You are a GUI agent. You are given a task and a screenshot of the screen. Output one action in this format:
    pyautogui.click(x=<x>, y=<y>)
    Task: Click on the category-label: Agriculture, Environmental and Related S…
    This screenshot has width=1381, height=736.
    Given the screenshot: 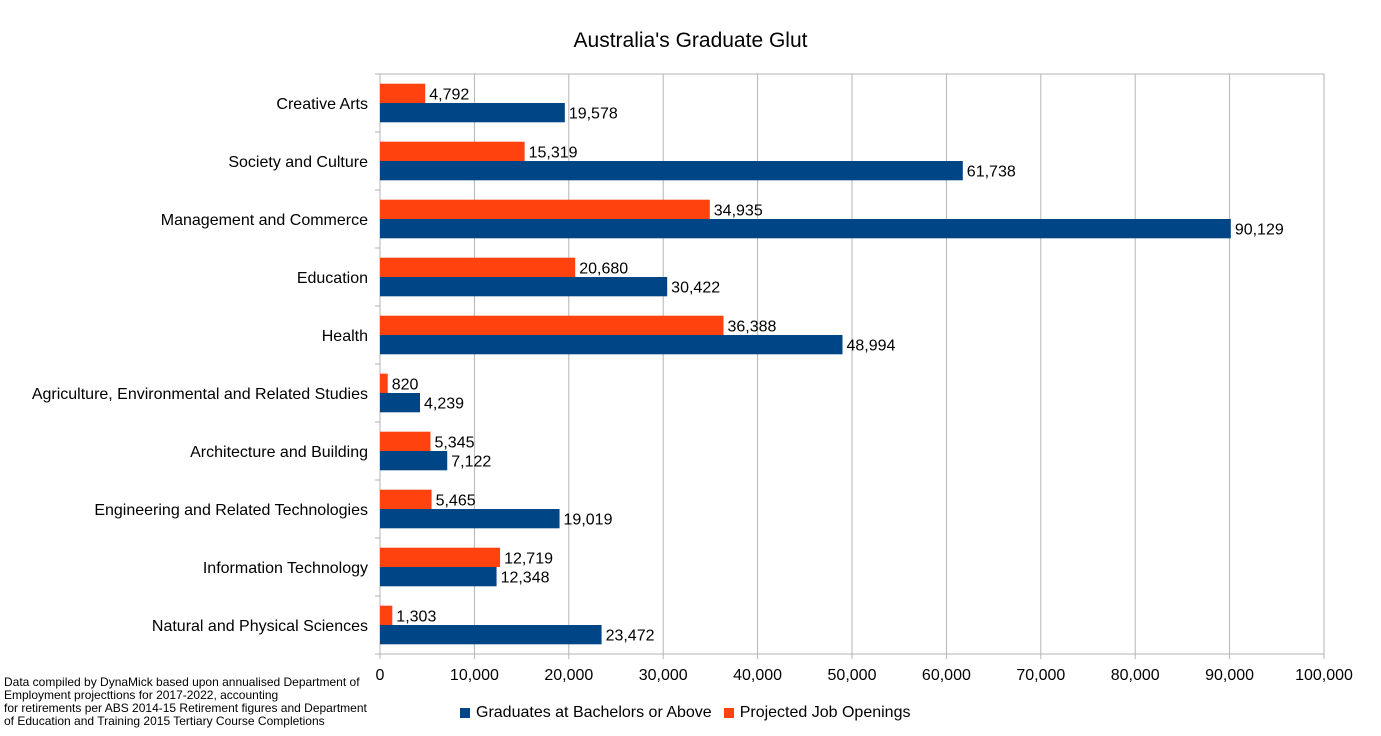 What is the action you would take?
    pyautogui.click(x=200, y=394)
    